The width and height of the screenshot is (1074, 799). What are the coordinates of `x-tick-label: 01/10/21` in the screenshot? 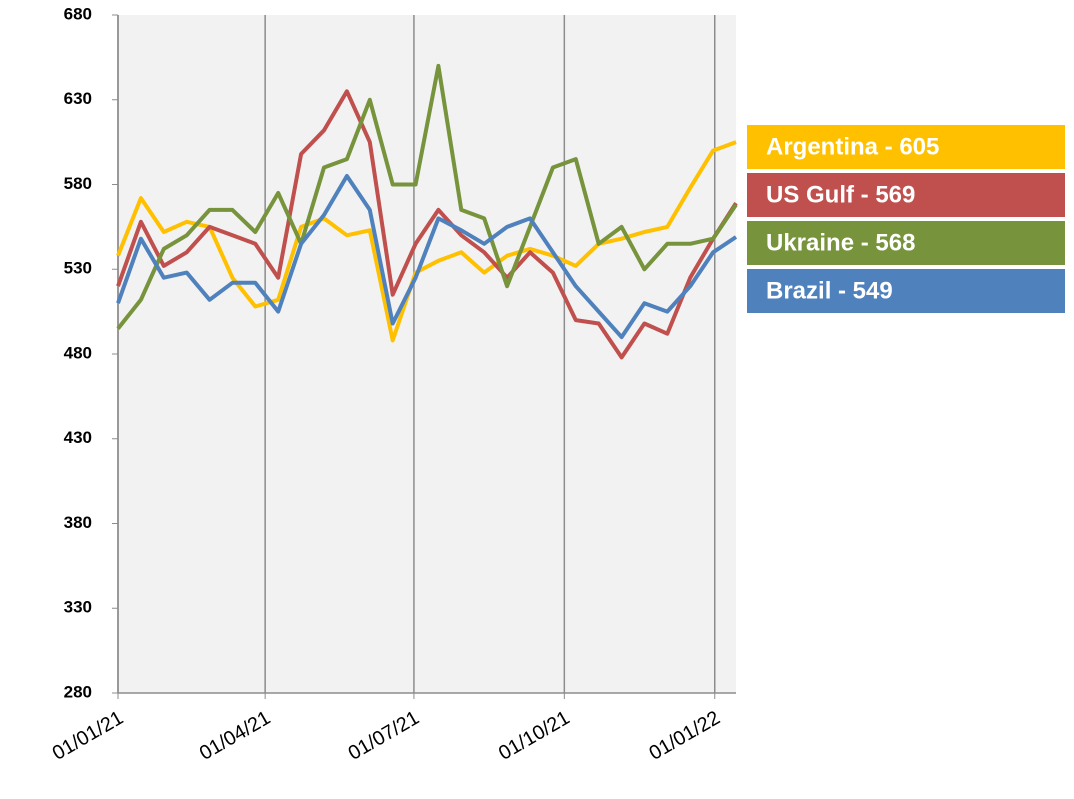 It's located at (534, 736).